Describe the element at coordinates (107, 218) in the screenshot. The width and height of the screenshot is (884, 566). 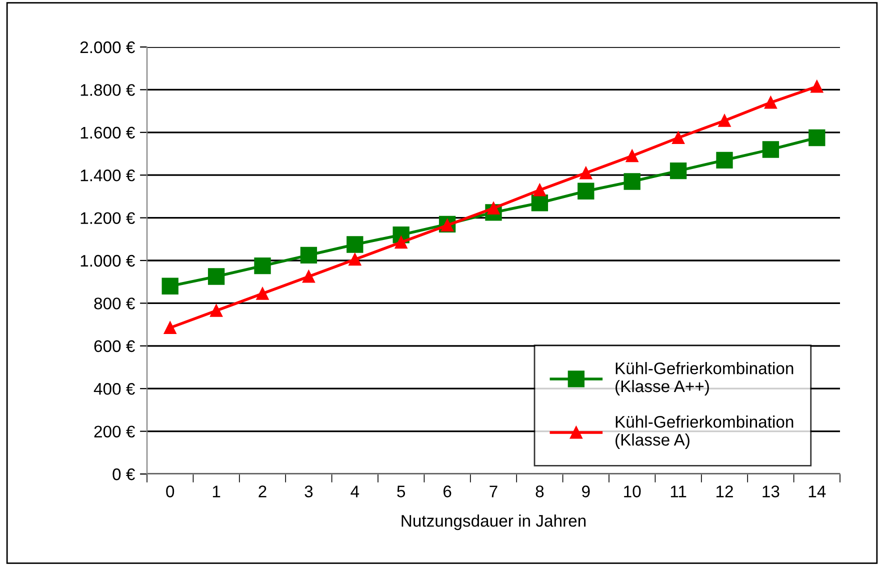
I see `y-tick-label: 1.200 €` at that location.